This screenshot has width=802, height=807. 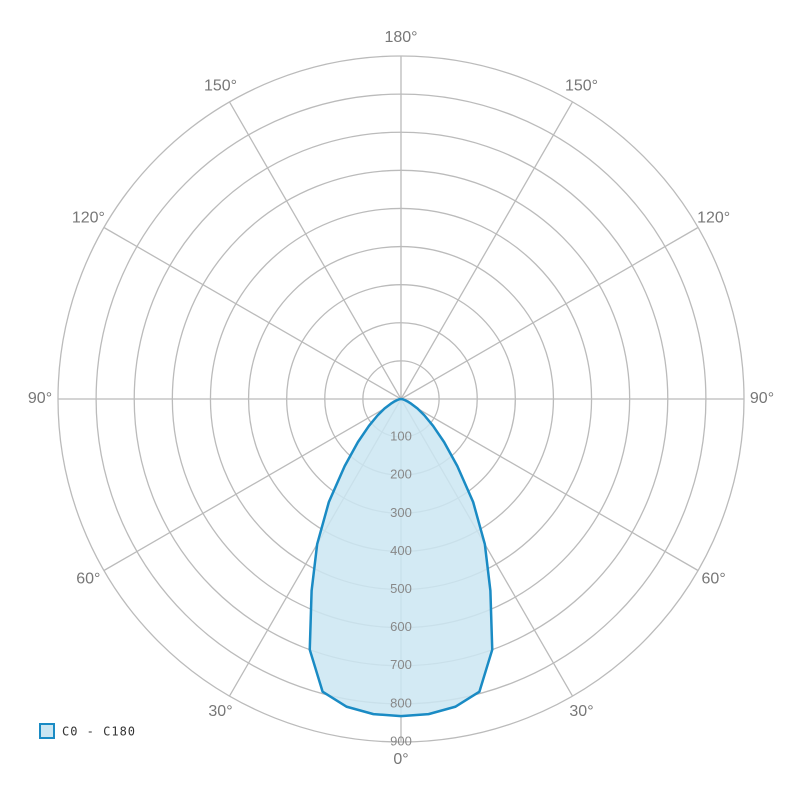 I want to click on angle-label: 0°, so click(x=400, y=759).